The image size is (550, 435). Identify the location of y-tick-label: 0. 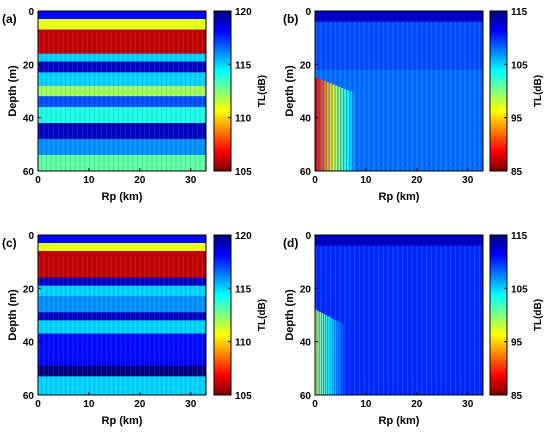
(31, 236).